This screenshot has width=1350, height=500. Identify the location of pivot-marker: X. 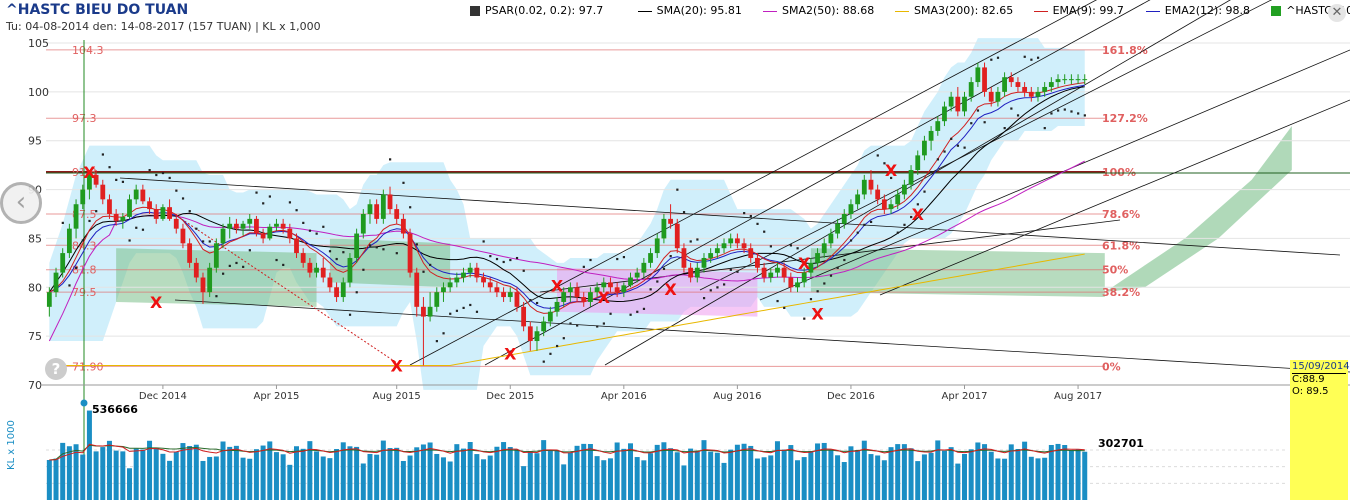
(510, 354).